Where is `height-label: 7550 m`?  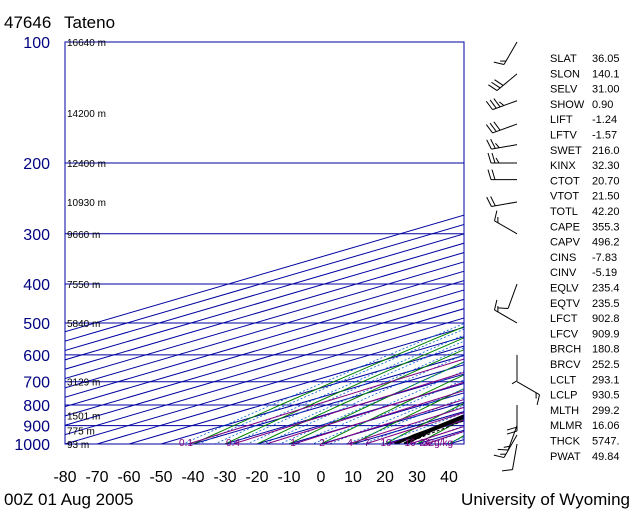 height-label: 7550 m is located at coordinates (83, 285).